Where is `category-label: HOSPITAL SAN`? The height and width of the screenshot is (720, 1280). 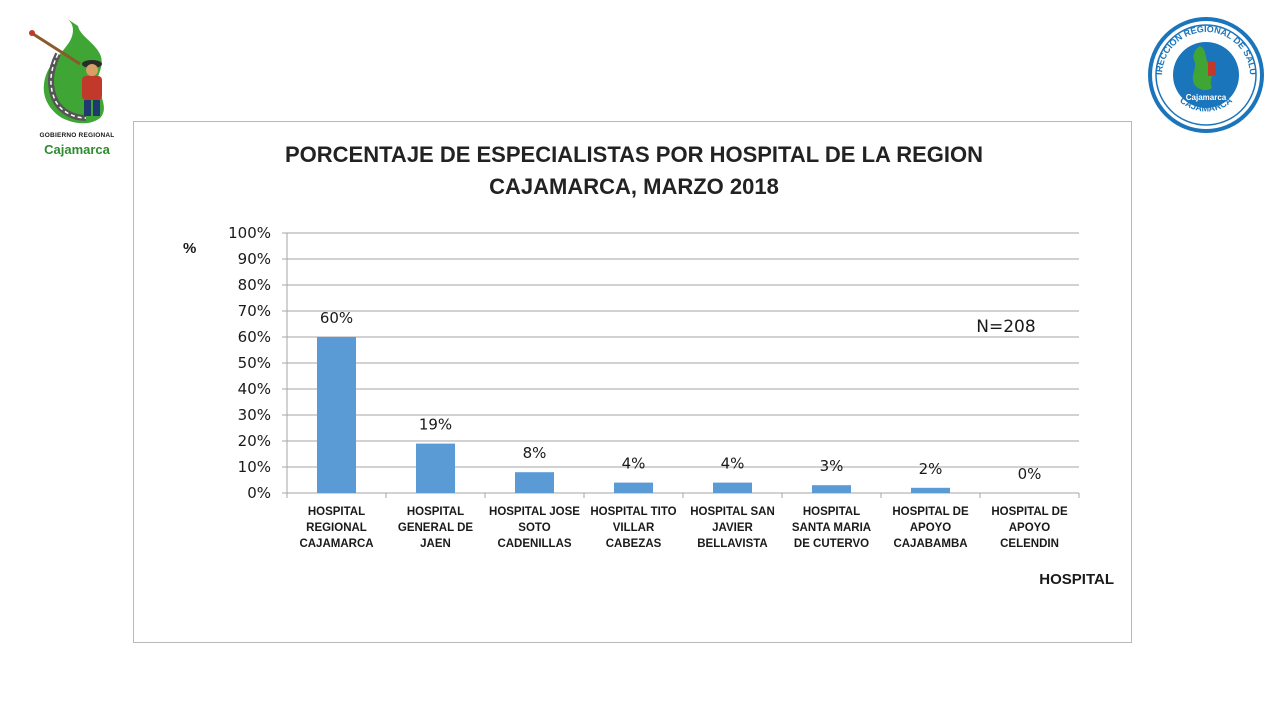
category-label: HOSPITAL SAN is located at coordinates (732, 512).